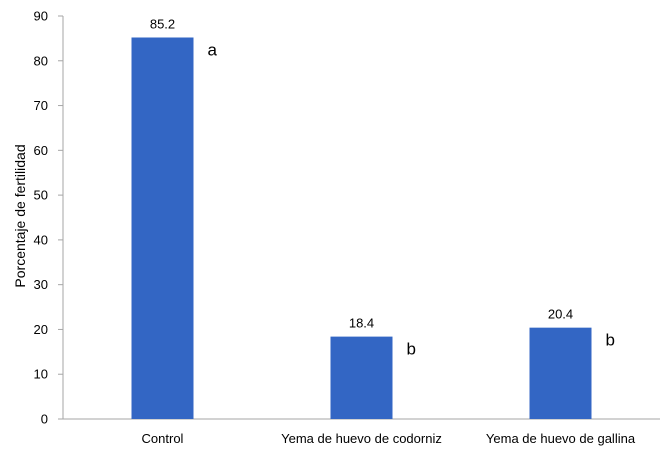  I want to click on y-tick-label: 70, so click(41, 105).